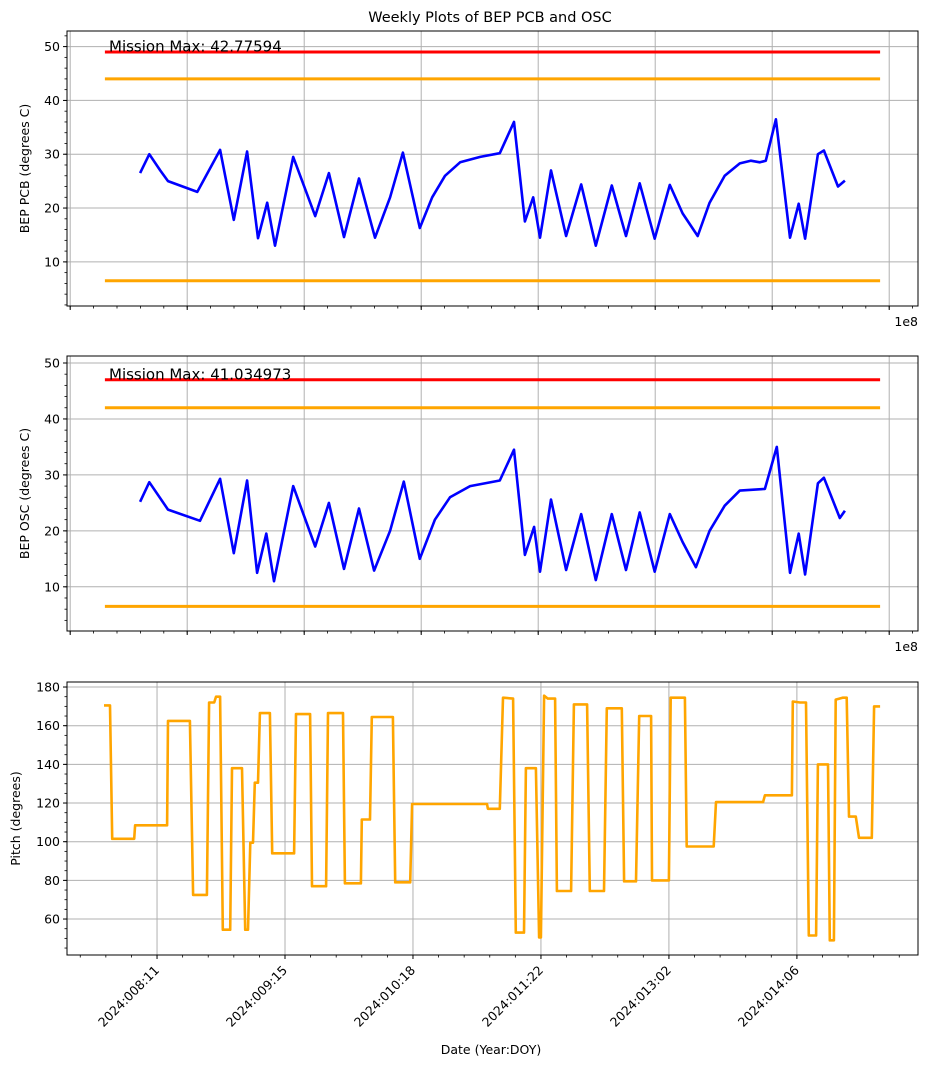 The height and width of the screenshot is (1066, 928). What do you see at coordinates (128, 996) in the screenshot?
I see `x-tick-label: 2024:008:11` at bounding box center [128, 996].